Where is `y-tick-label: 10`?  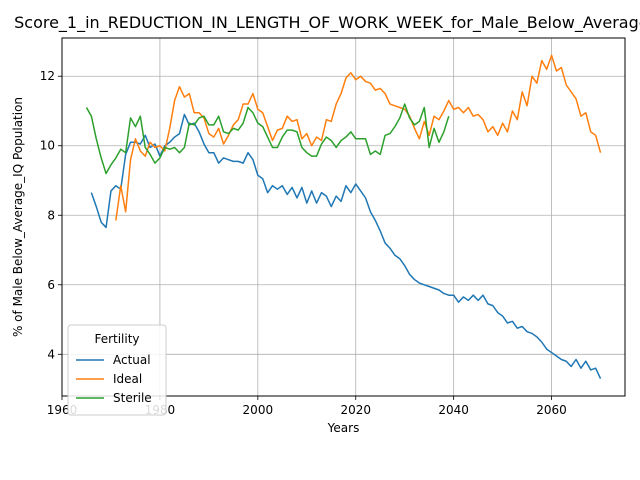
y-tick-label: 10 is located at coordinates (47, 146).